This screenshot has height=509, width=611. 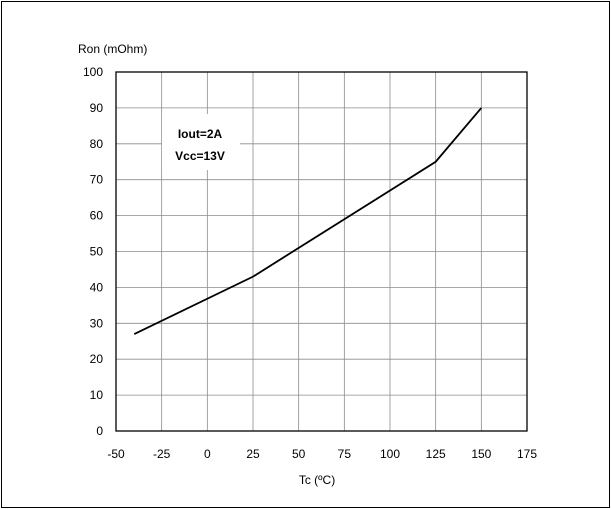 I want to click on annotation-box, so click(x=201, y=142).